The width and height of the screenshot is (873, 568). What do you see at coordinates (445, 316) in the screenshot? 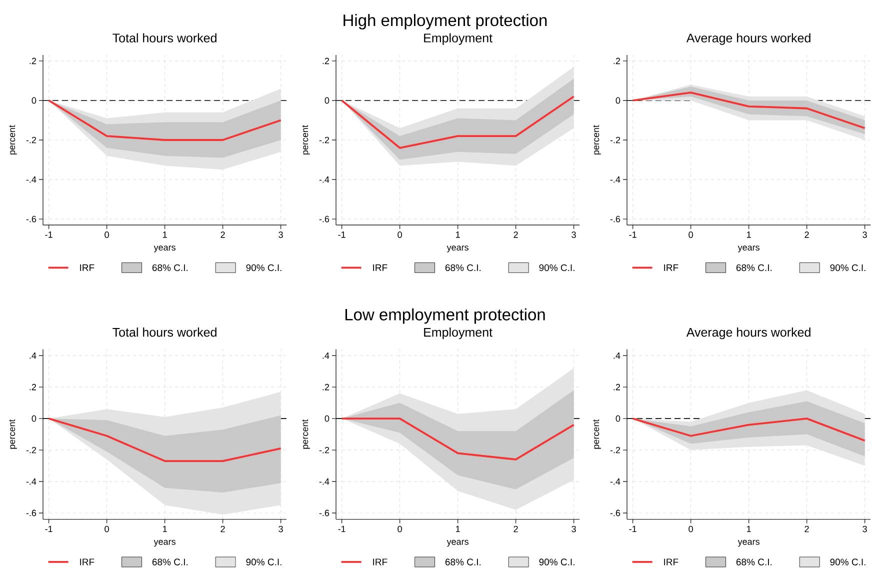
I see `text: Low employment protection` at bounding box center [445, 316].